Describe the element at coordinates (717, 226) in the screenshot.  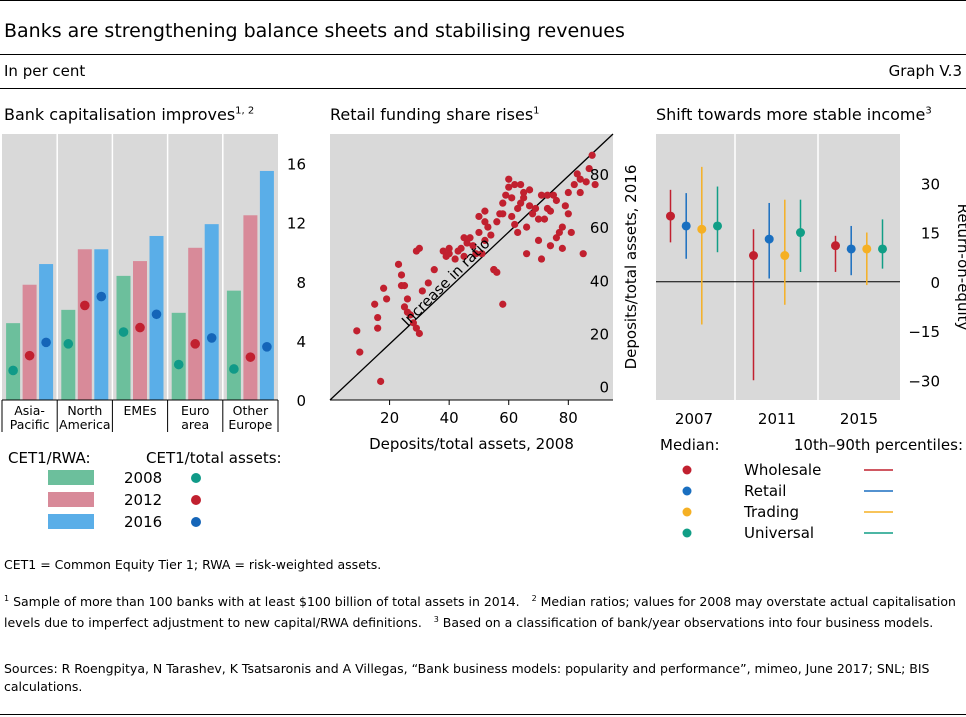
I see `median-Universal` at that location.